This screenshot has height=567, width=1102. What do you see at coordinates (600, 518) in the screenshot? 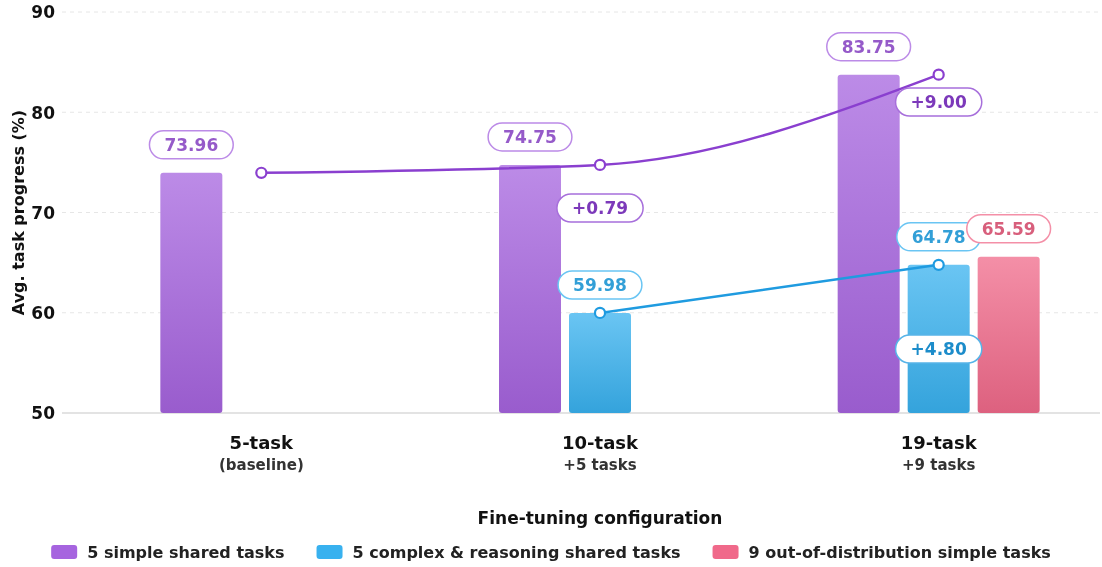
I see `x-axis-title: Fine-tuning configuration` at bounding box center [600, 518].